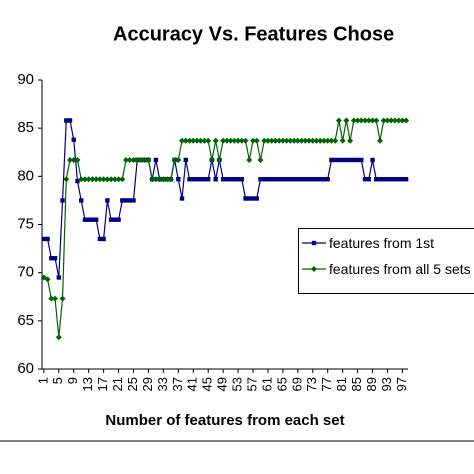 This screenshot has width=474, height=474. I want to click on x-tick-label: 1, so click(42, 380).